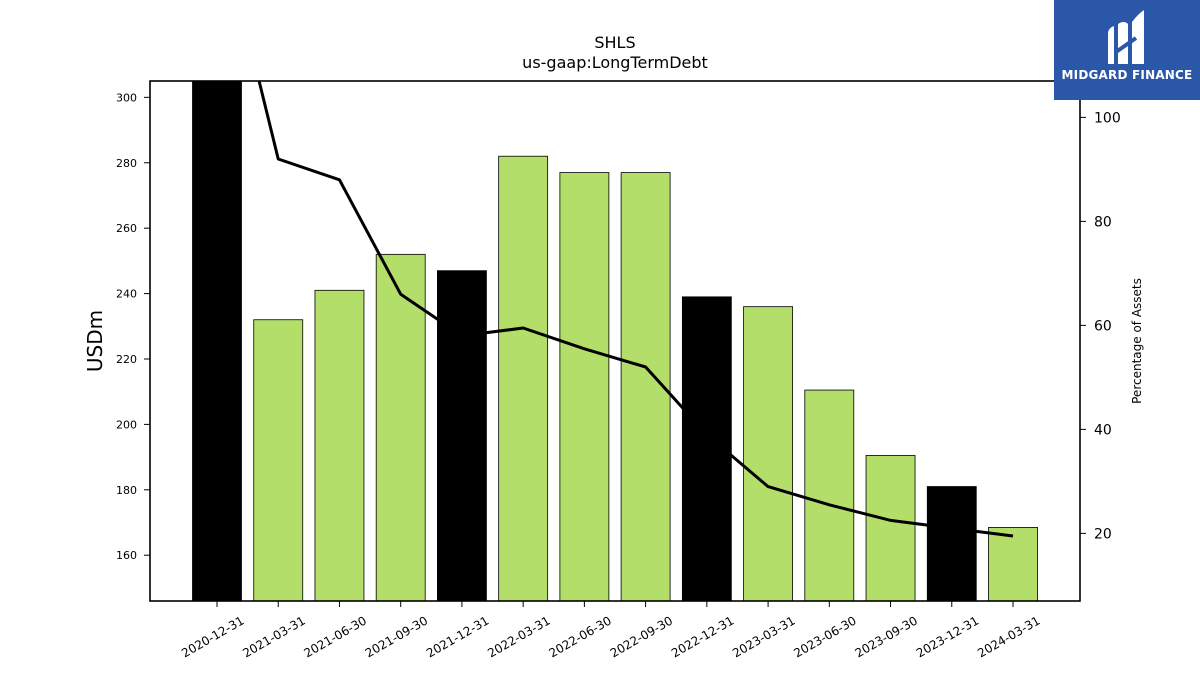 This screenshot has width=1200, height=675. Describe the element at coordinates (614, 42) in the screenshot. I see `chart-title: SHLS` at that location.